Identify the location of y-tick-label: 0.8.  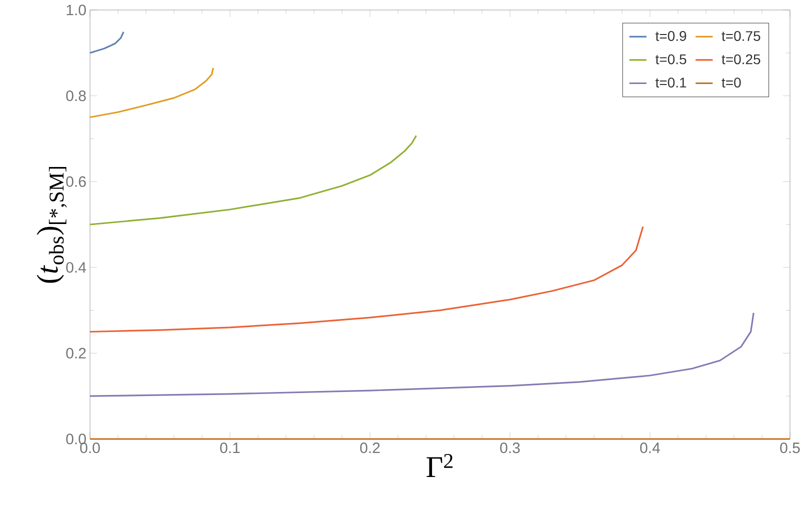
(76, 96).